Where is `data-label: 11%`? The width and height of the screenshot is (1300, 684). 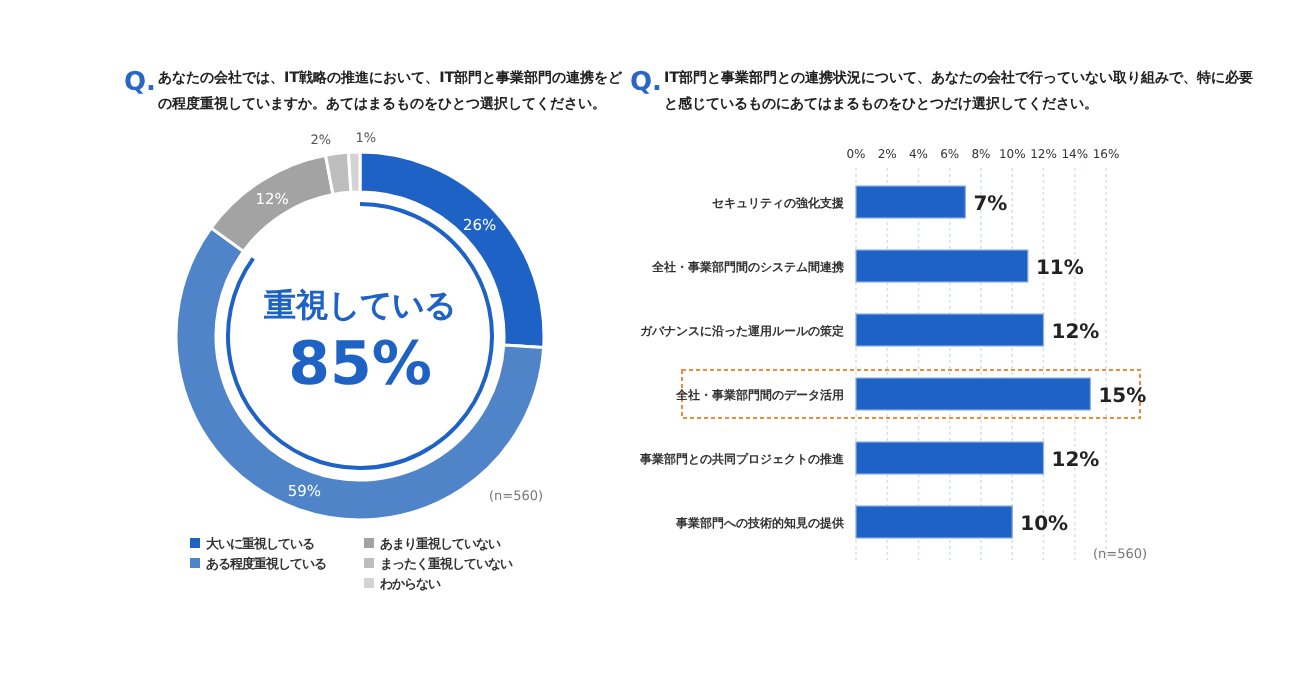 data-label: 11% is located at coordinates (1059, 269).